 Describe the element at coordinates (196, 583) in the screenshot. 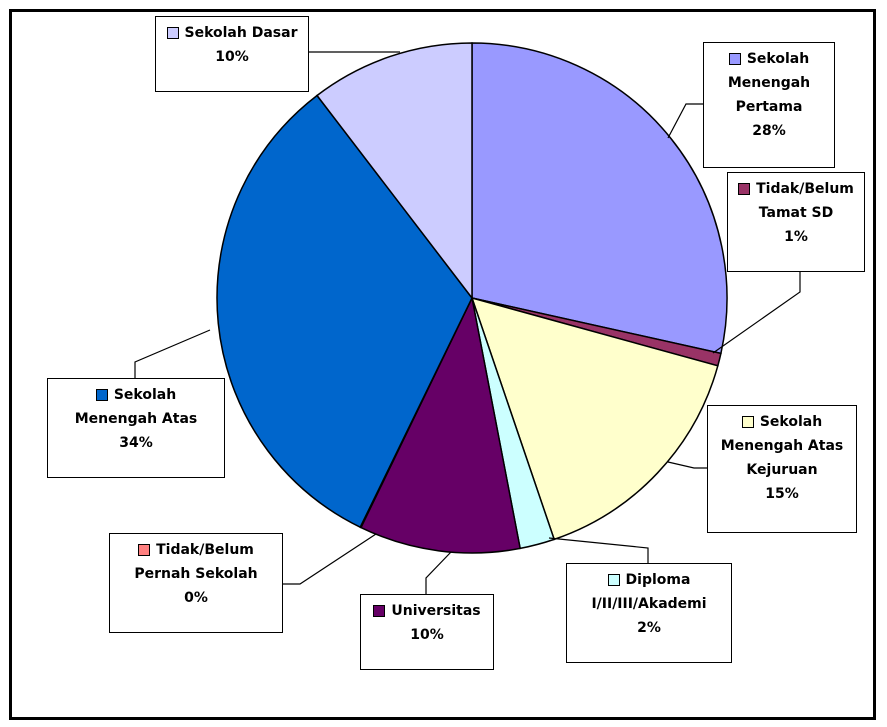

I see `slice-label-tbps: Tidak/Belum Pernah Sekolah 0%` at that location.